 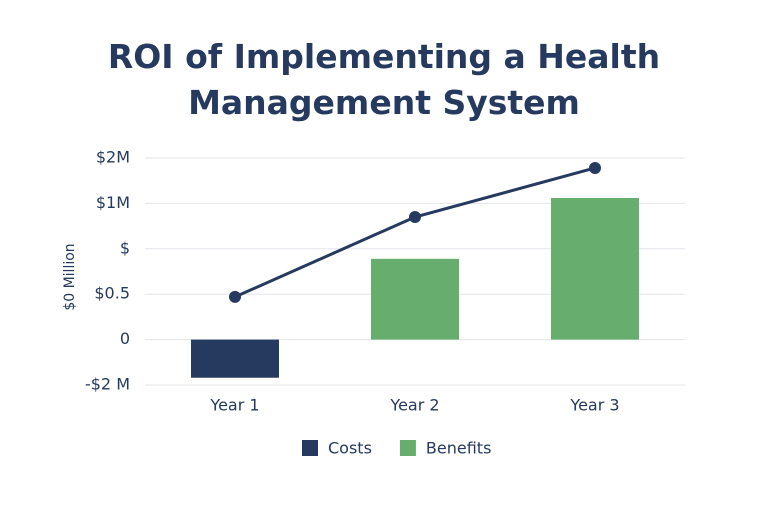 I want to click on y-tick-label: $2M, so click(x=113, y=157).